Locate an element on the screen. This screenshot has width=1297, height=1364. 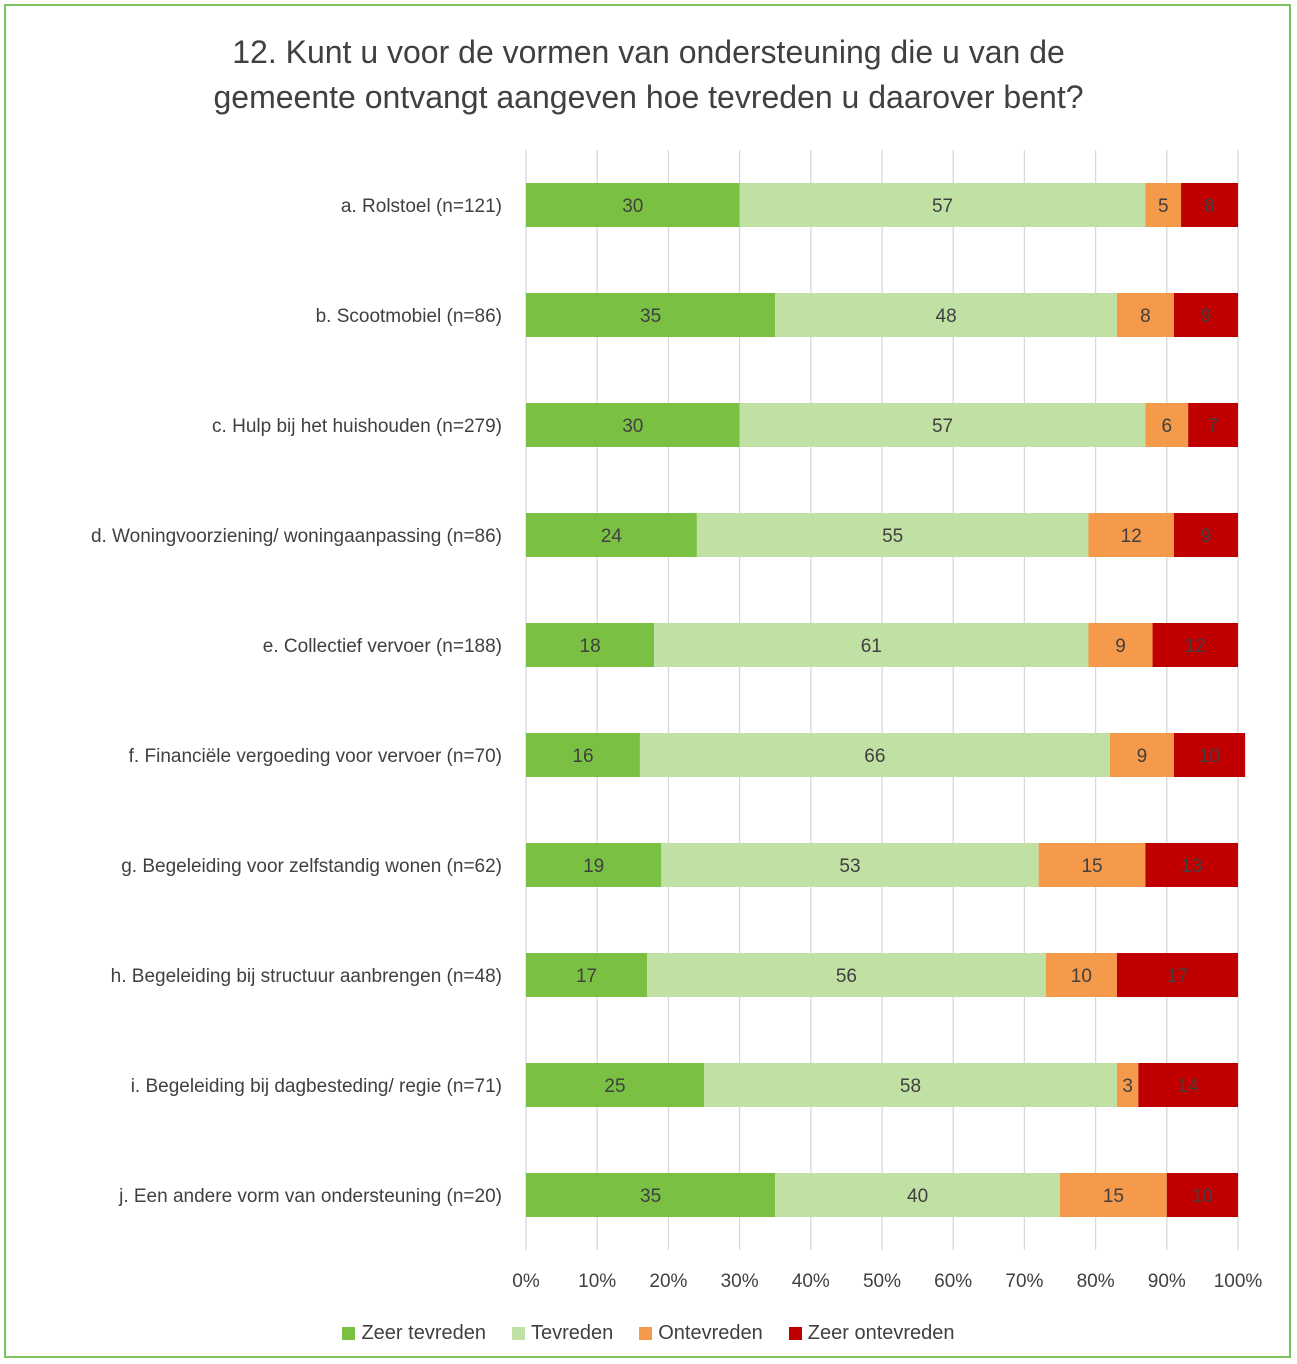
data-label: 18 is located at coordinates (590, 646).